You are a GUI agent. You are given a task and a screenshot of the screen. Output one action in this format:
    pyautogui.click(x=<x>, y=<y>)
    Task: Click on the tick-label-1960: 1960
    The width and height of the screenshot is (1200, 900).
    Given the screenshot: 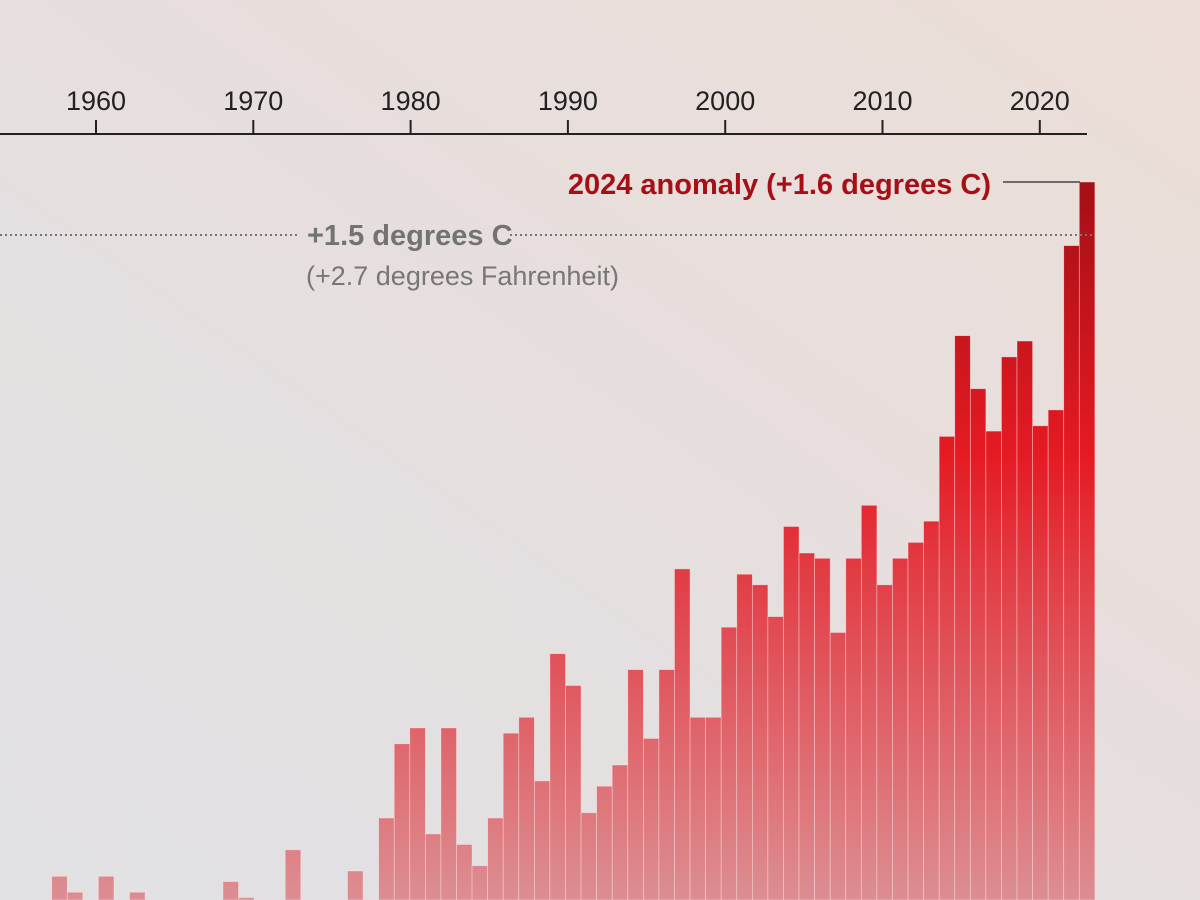 What is the action you would take?
    pyautogui.click(x=96, y=101)
    